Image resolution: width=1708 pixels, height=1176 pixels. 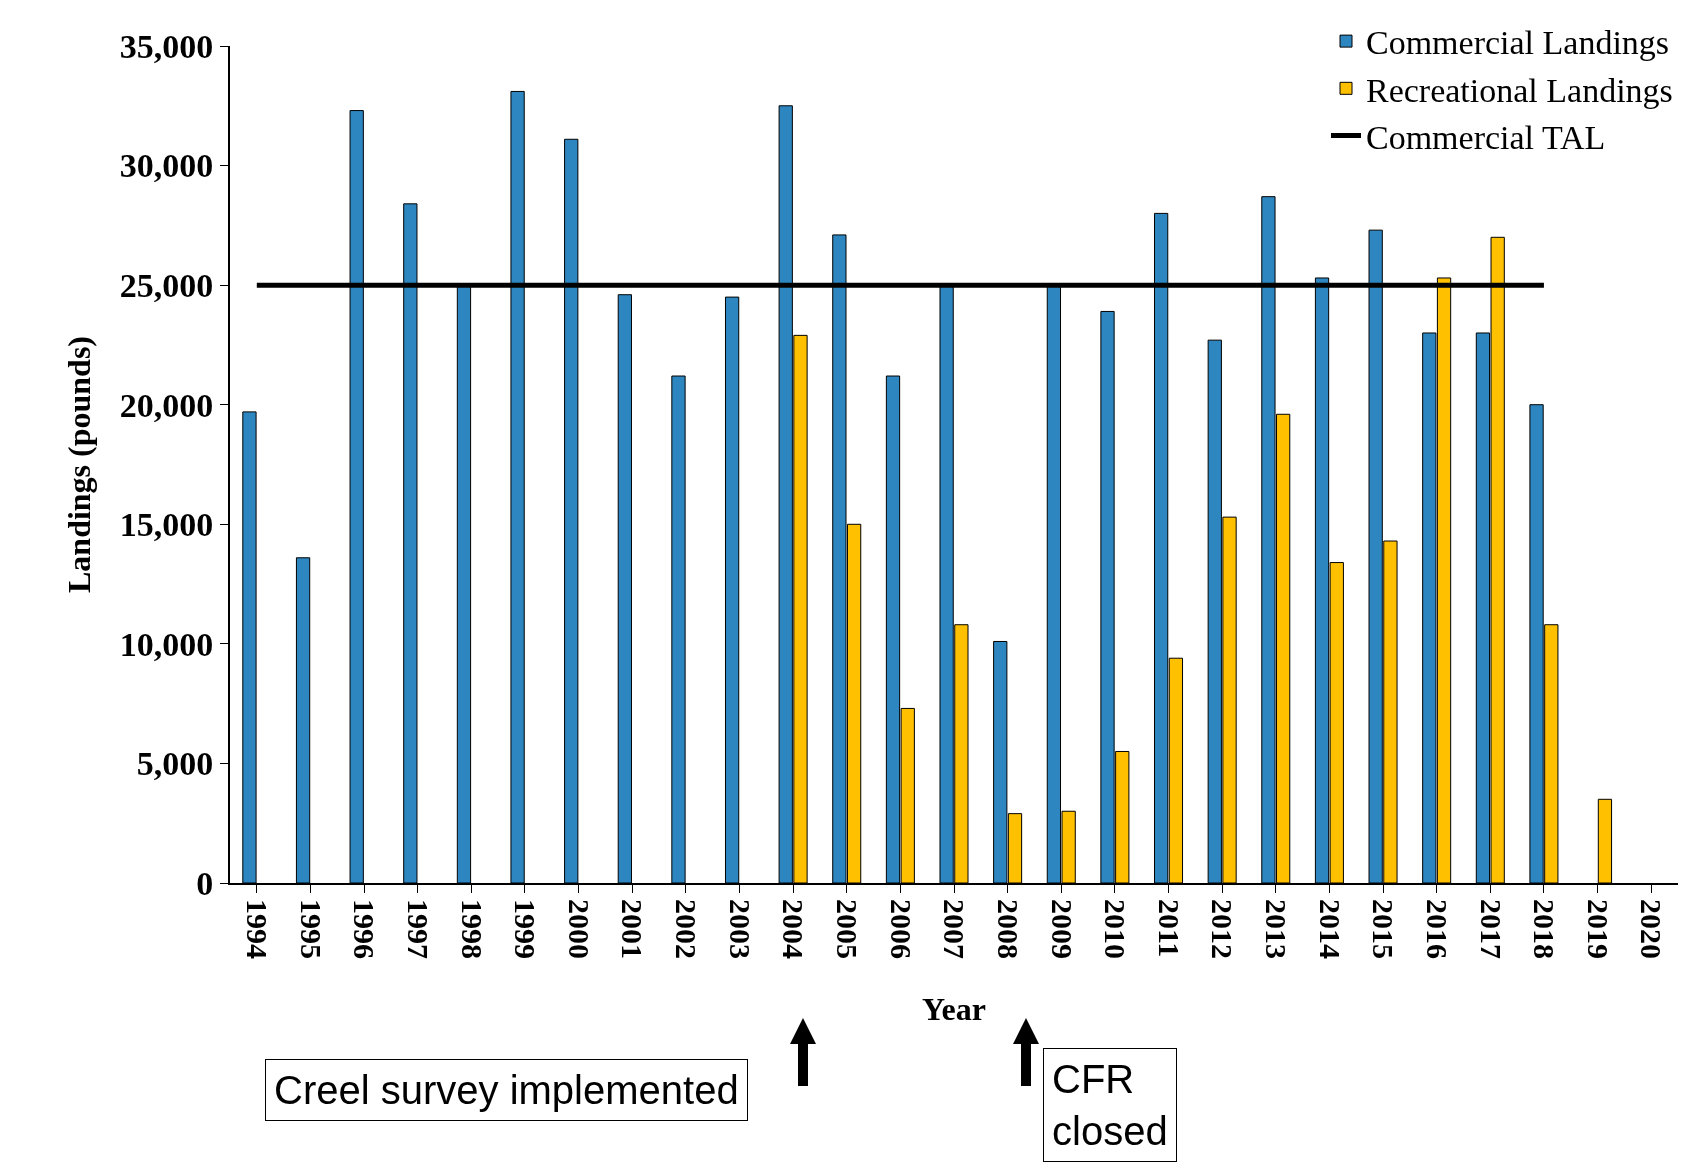 What do you see at coordinates (901, 929) in the screenshot?
I see `x-tick-label: 2006` at bounding box center [901, 929].